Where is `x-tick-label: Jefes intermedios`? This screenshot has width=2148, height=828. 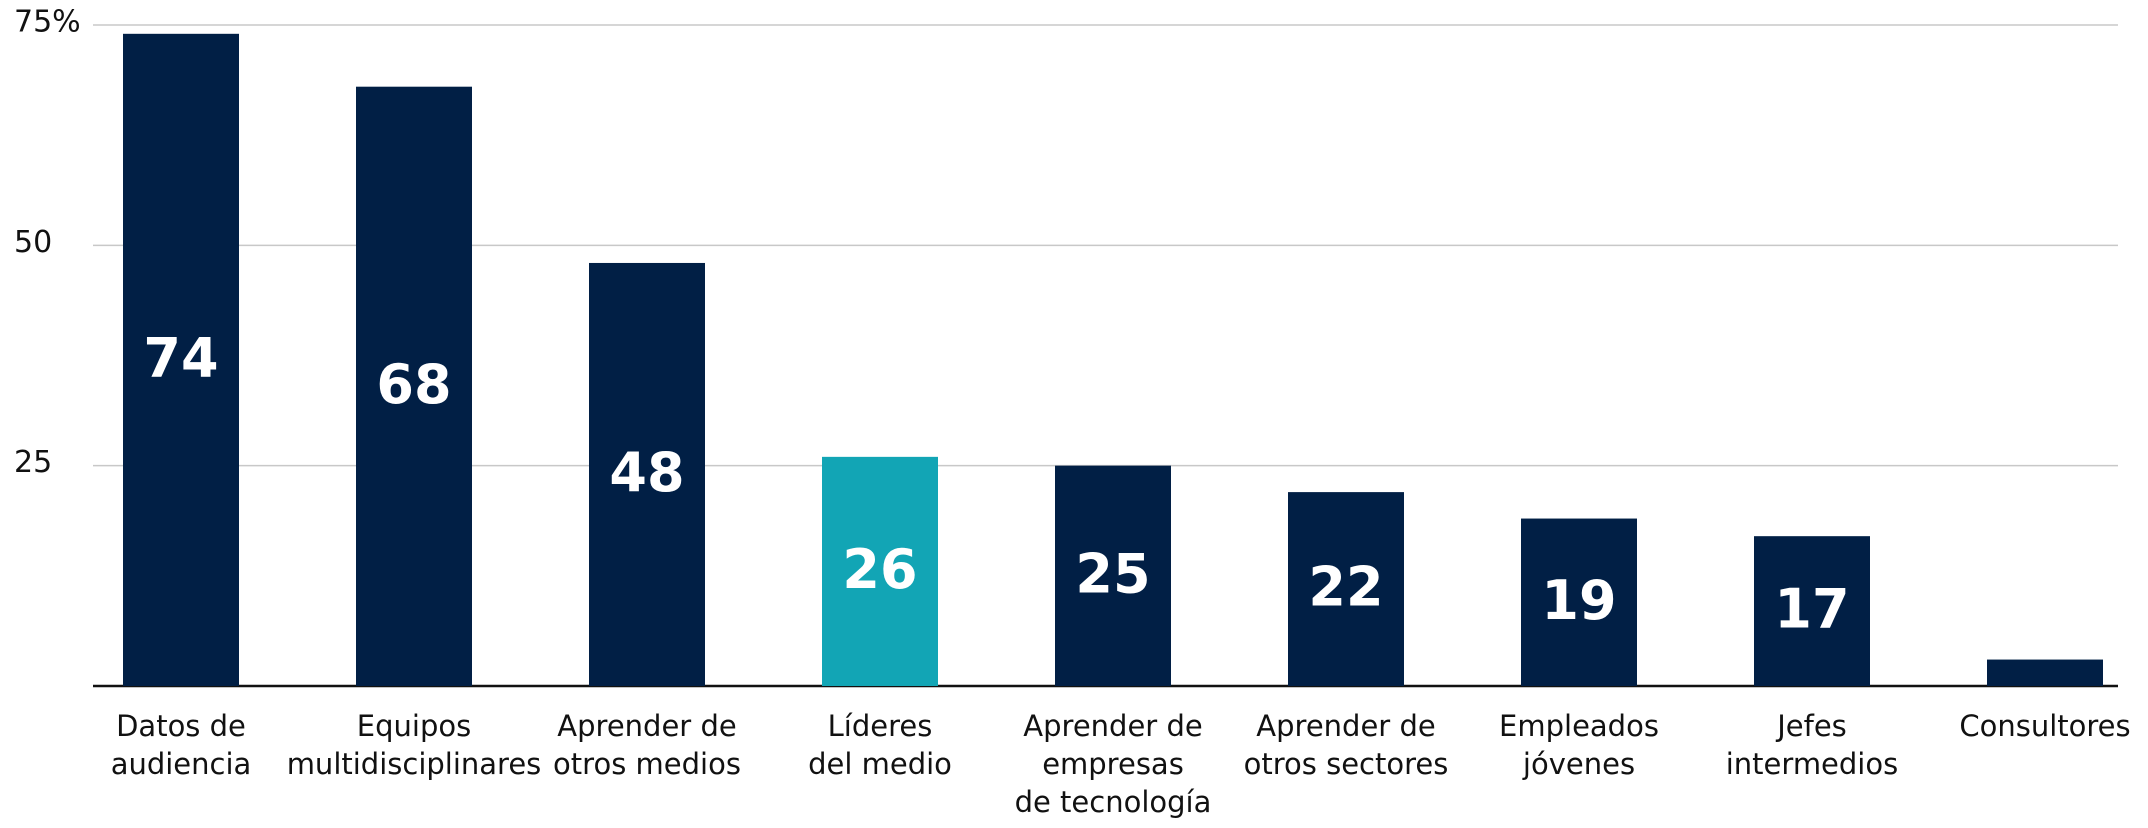
x-tick-label: Jefes intermedios is located at coordinates (1812, 745).